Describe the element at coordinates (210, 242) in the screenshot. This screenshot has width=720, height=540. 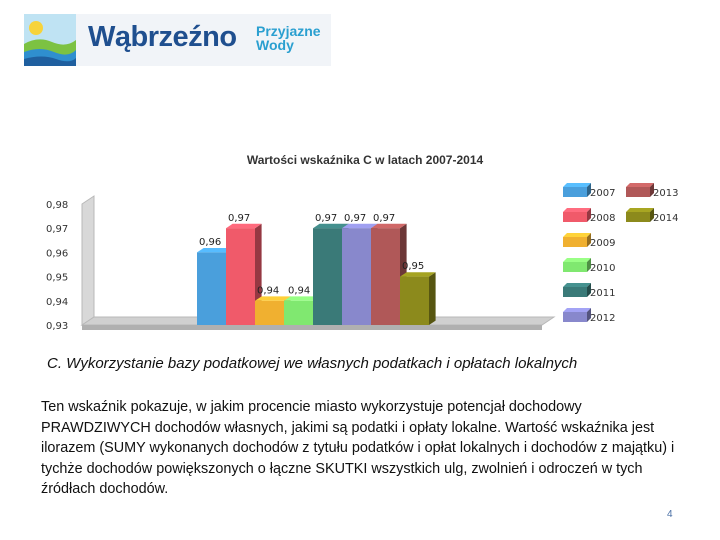
I see `data-label: 0,96` at that location.